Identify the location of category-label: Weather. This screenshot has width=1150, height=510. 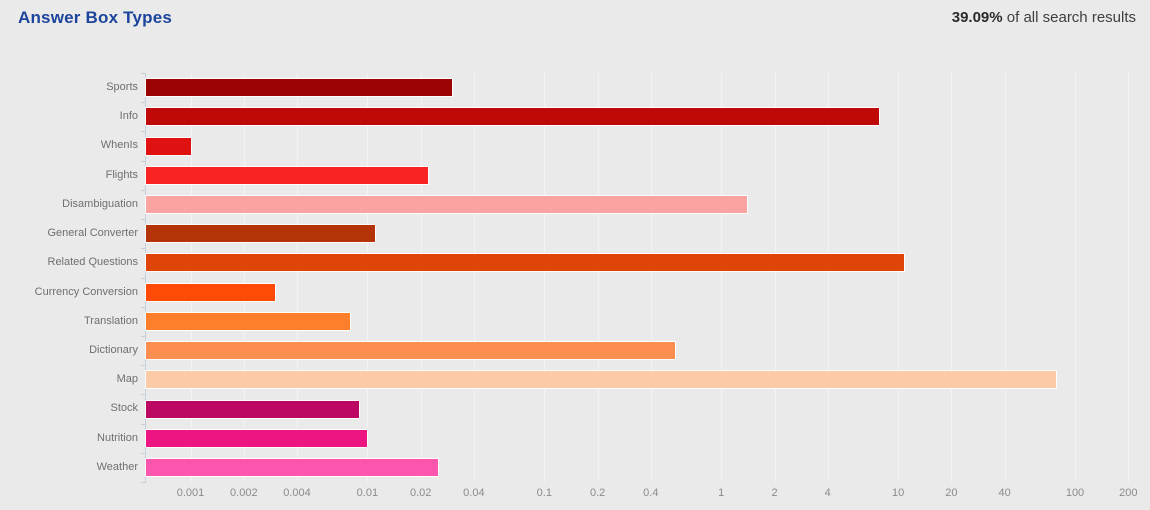
(117, 466).